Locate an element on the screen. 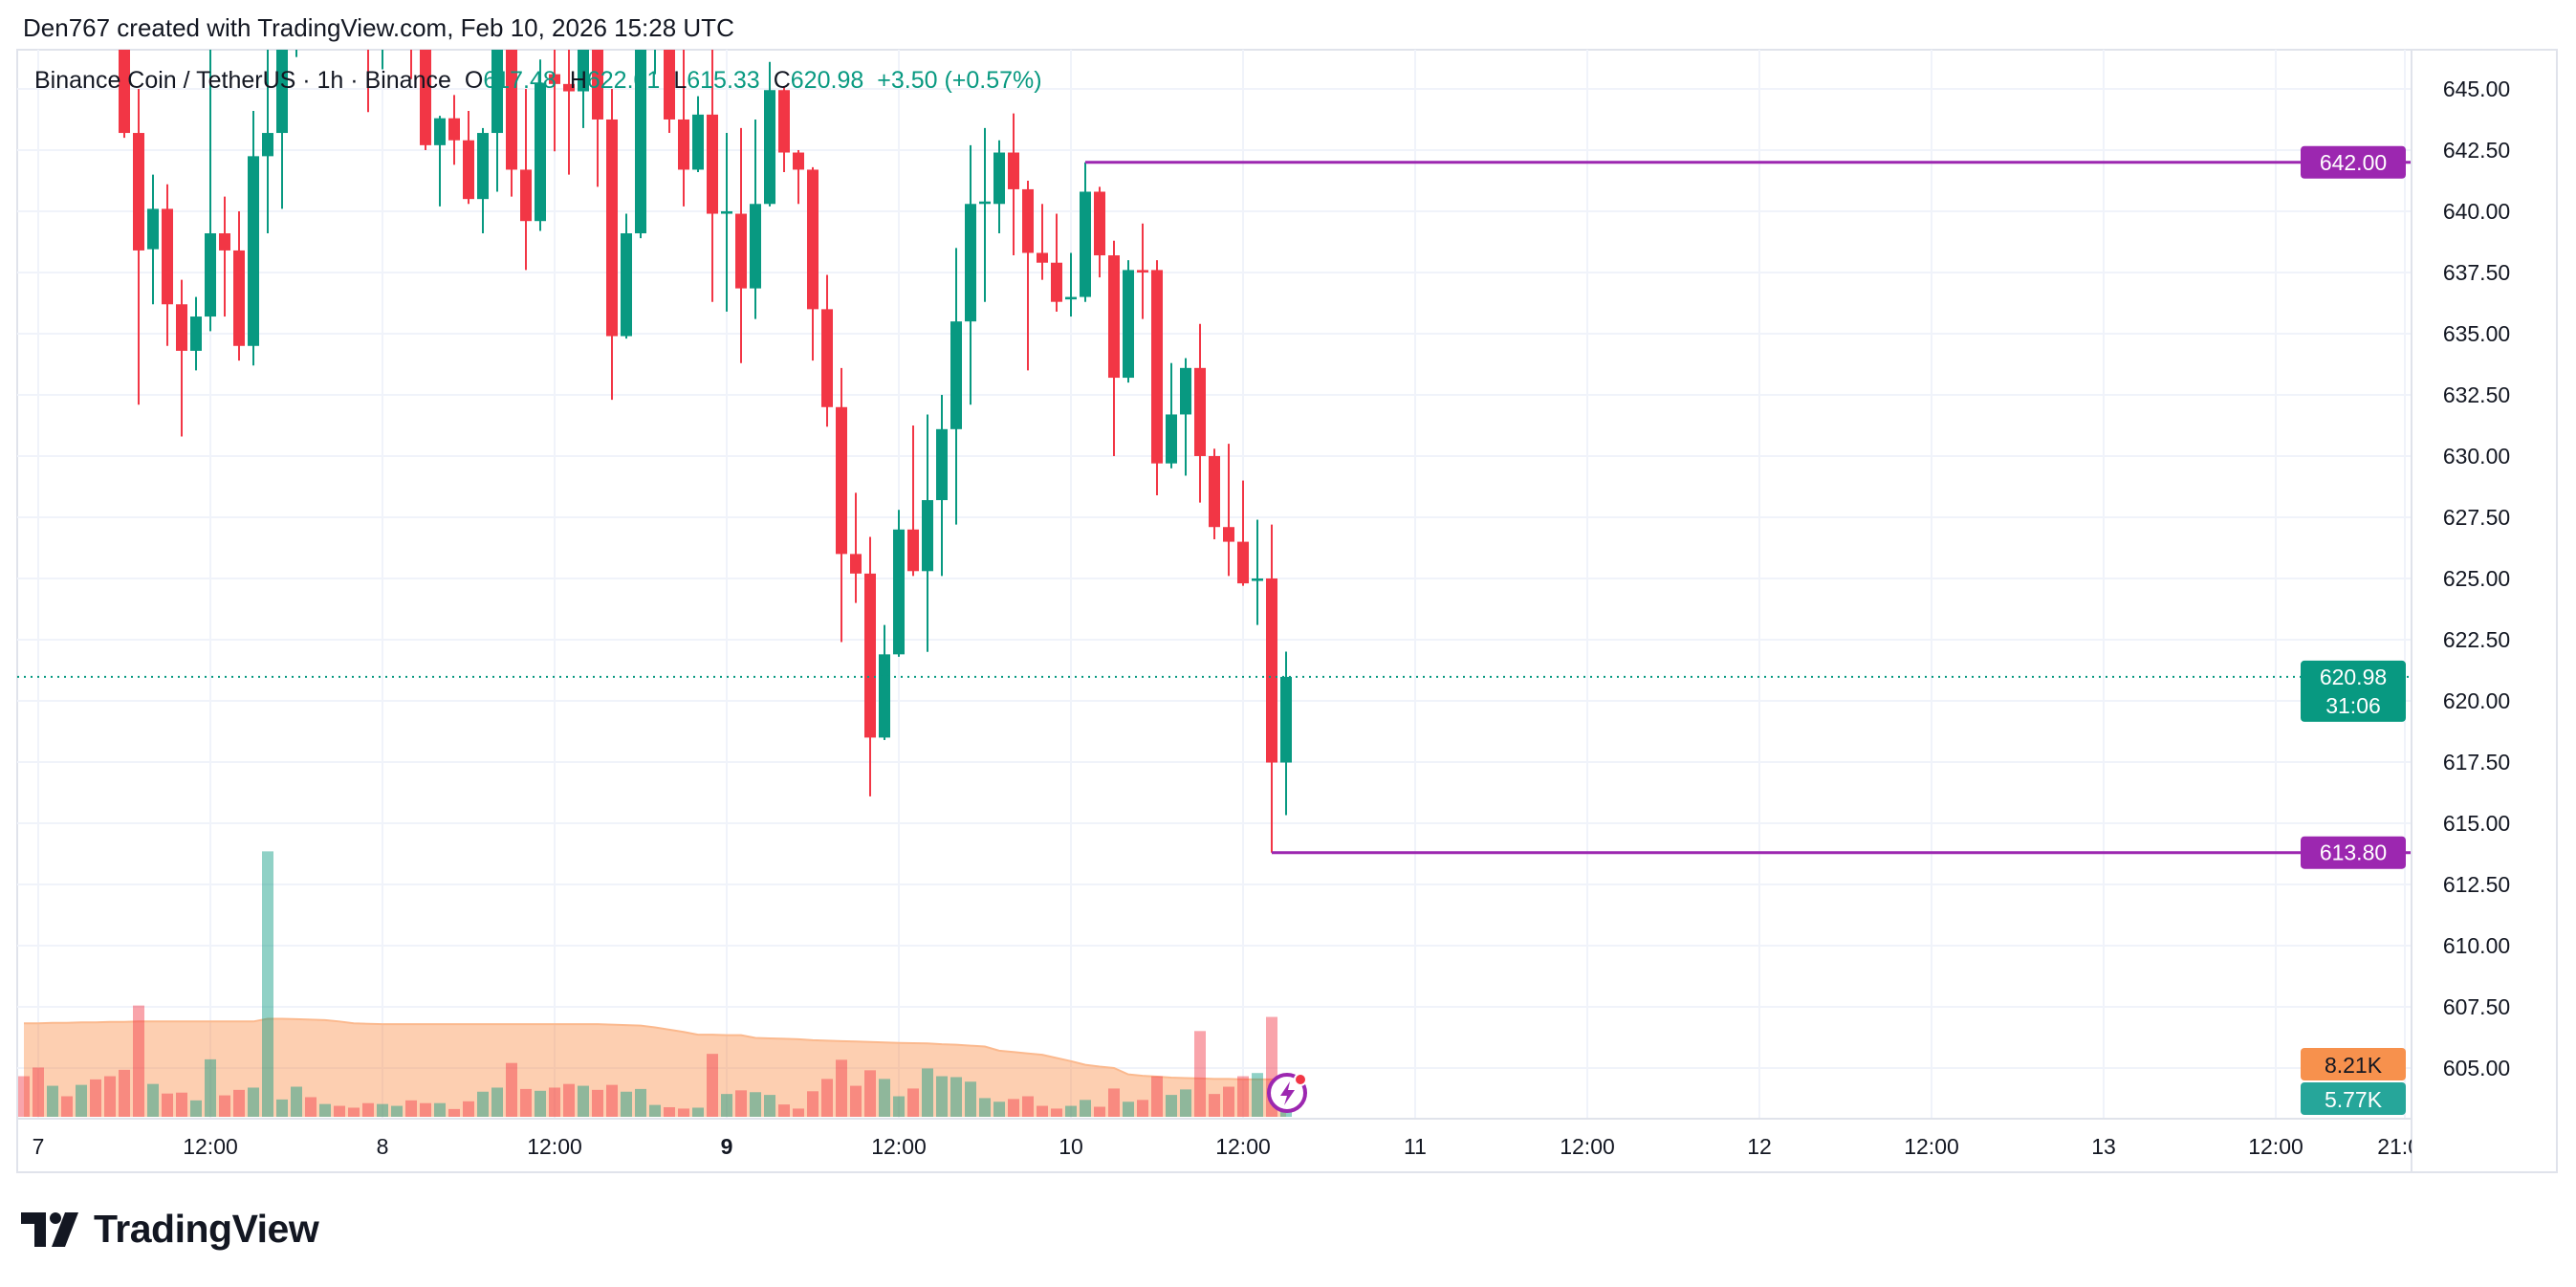  lightning-alert-icon is located at coordinates (1287, 1093).